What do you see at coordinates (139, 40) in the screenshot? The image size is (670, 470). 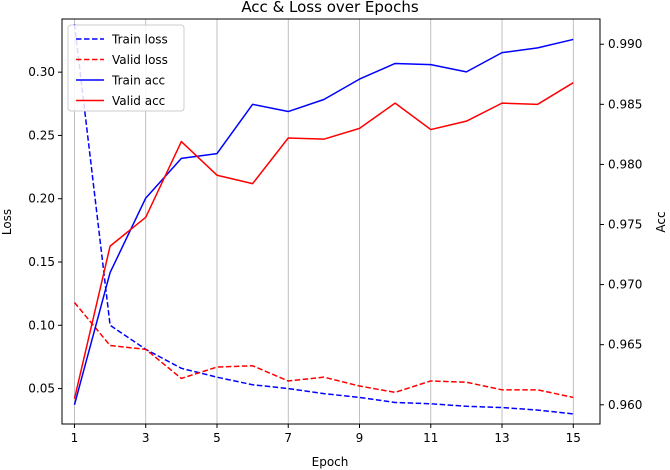 I see `legend-label: Train loss` at bounding box center [139, 40].